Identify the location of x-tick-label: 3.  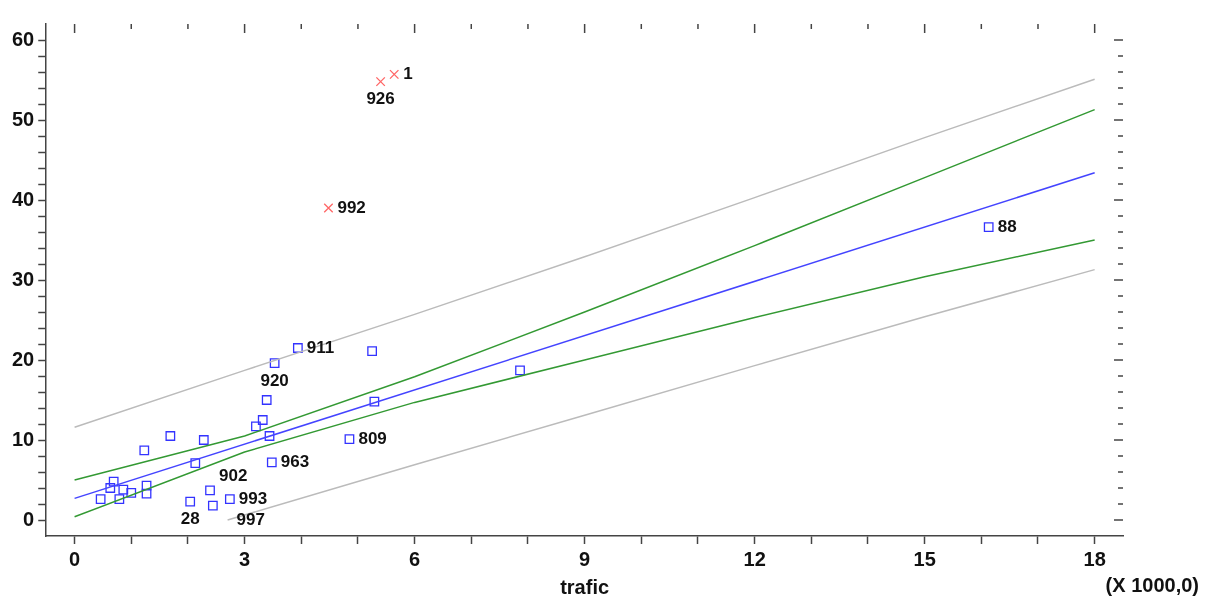
(245, 558).